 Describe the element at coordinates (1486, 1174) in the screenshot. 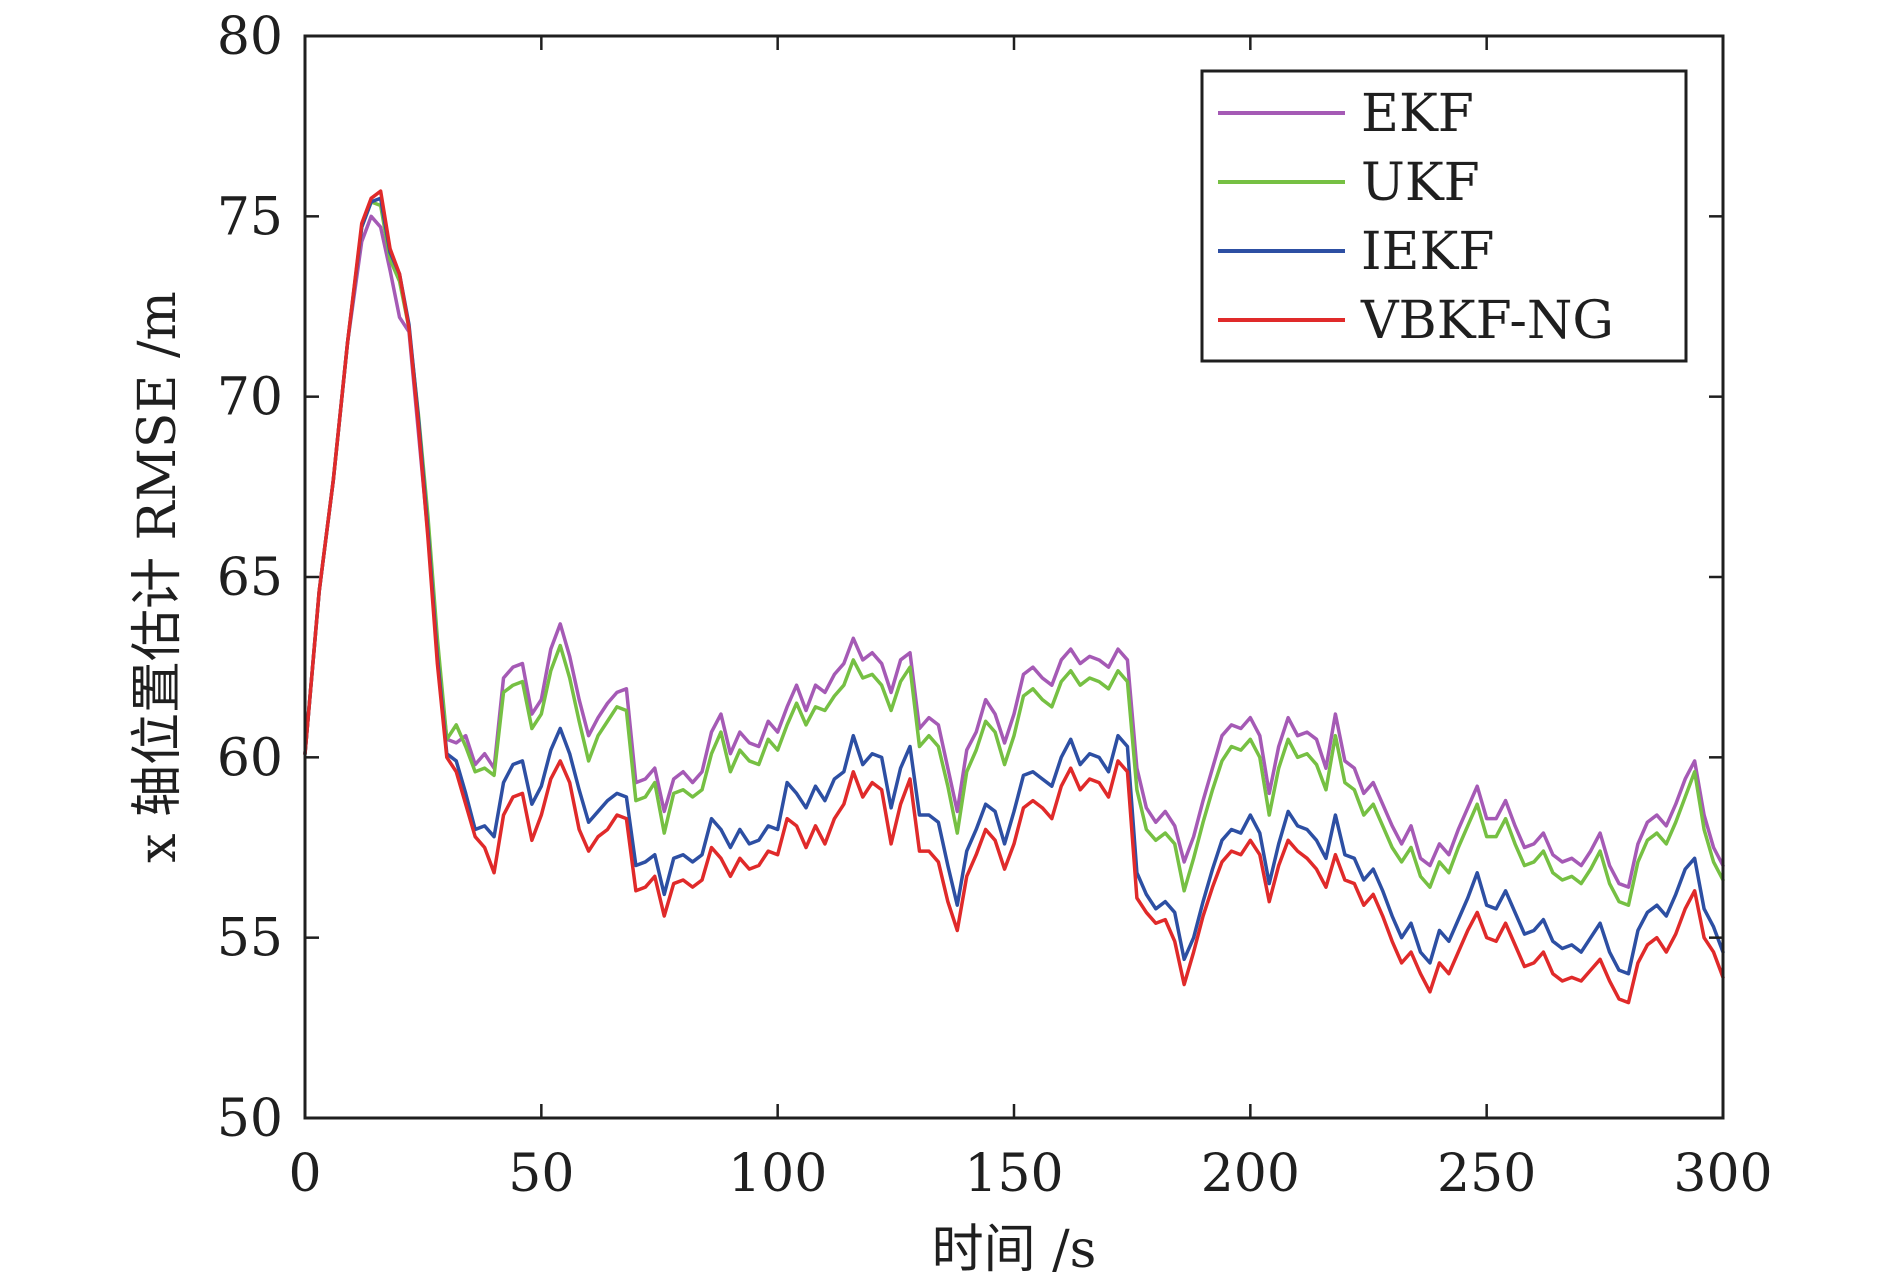

I see `x-tick-label: 250` at that location.